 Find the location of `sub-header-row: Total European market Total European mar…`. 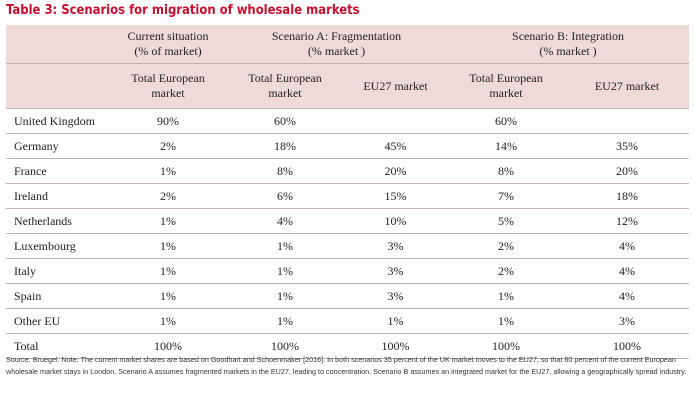

sub-header-row: Total European market Total European mar… is located at coordinates (347, 86).